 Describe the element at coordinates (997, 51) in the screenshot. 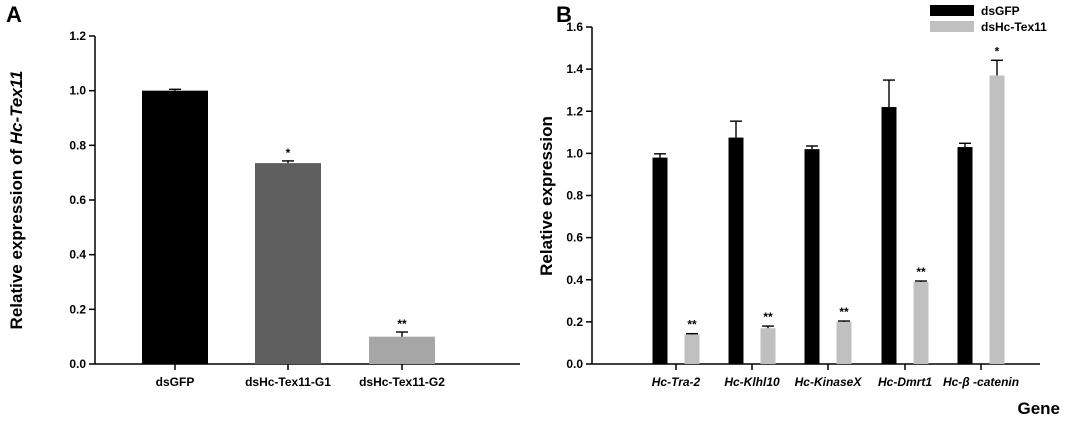

I see `panel-b-significance-hc-catenin-dshc-tex11: *` at that location.